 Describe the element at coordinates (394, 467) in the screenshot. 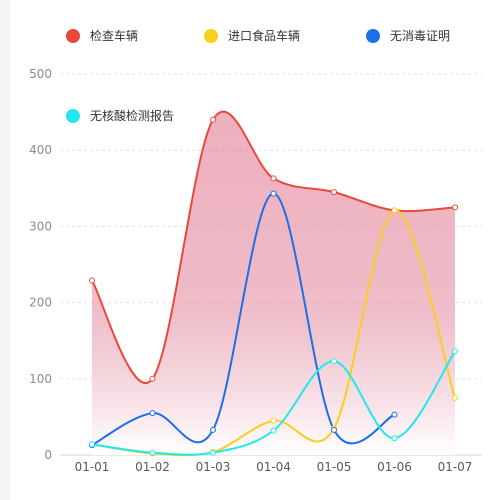

I see `x-tick-label: 01-06` at that location.